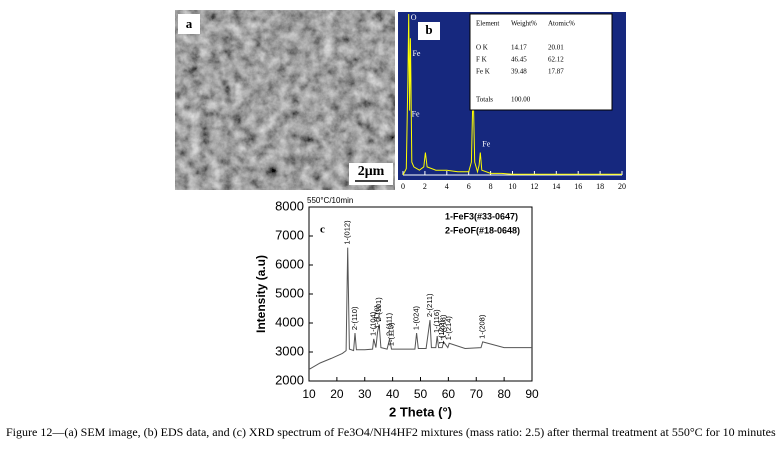 This screenshot has width=781, height=449. Describe the element at coordinates (482, 326) in the screenshot. I see `peak-label: 1-(208)` at that location.